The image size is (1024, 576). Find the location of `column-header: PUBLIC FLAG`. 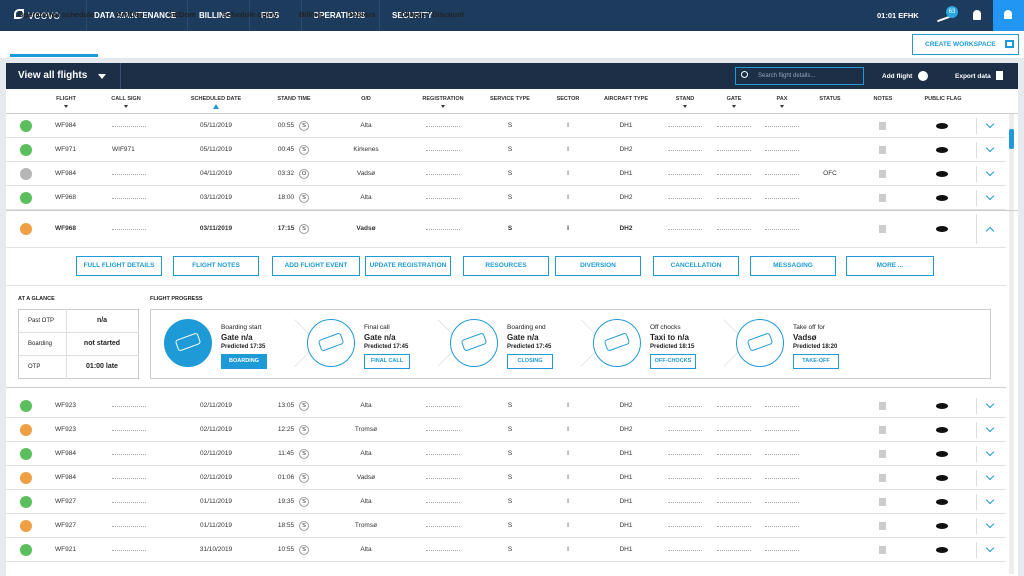

column-header: PUBLIC FLAG is located at coordinates (943, 99).